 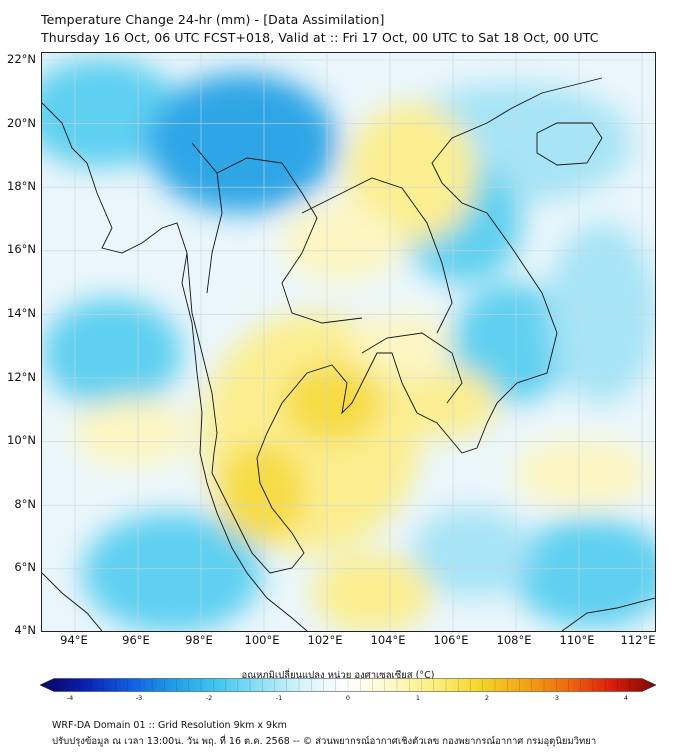 What do you see at coordinates (72, 601) in the screenshot?
I see `sumatra-coast` at bounding box center [72, 601].